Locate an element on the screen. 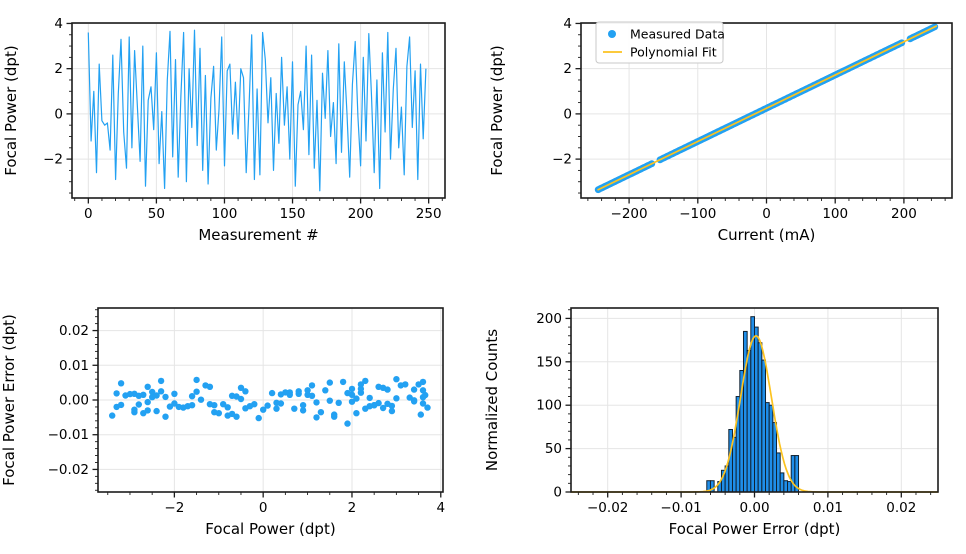 The width and height of the screenshot is (966, 554). tick-labels: −0.02 −0.01 0.00 0.01 0.02 0 50 100 150 200 is located at coordinates (726, 413).